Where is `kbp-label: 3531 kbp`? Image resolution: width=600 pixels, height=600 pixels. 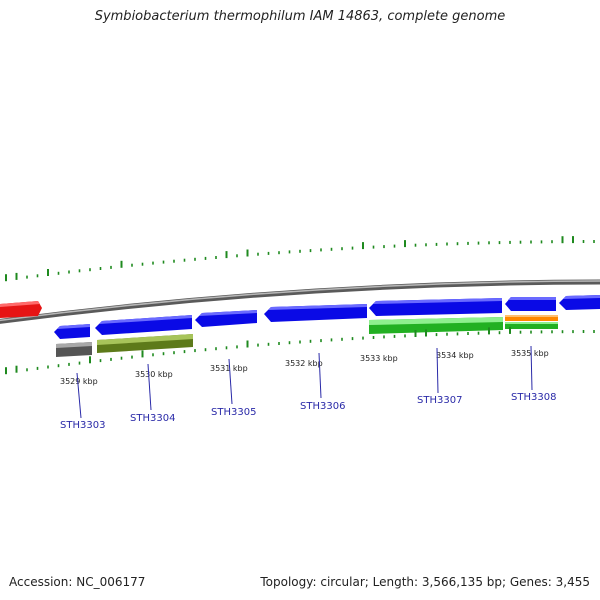
kbp-label: 3531 kbp is located at coordinates (229, 368).